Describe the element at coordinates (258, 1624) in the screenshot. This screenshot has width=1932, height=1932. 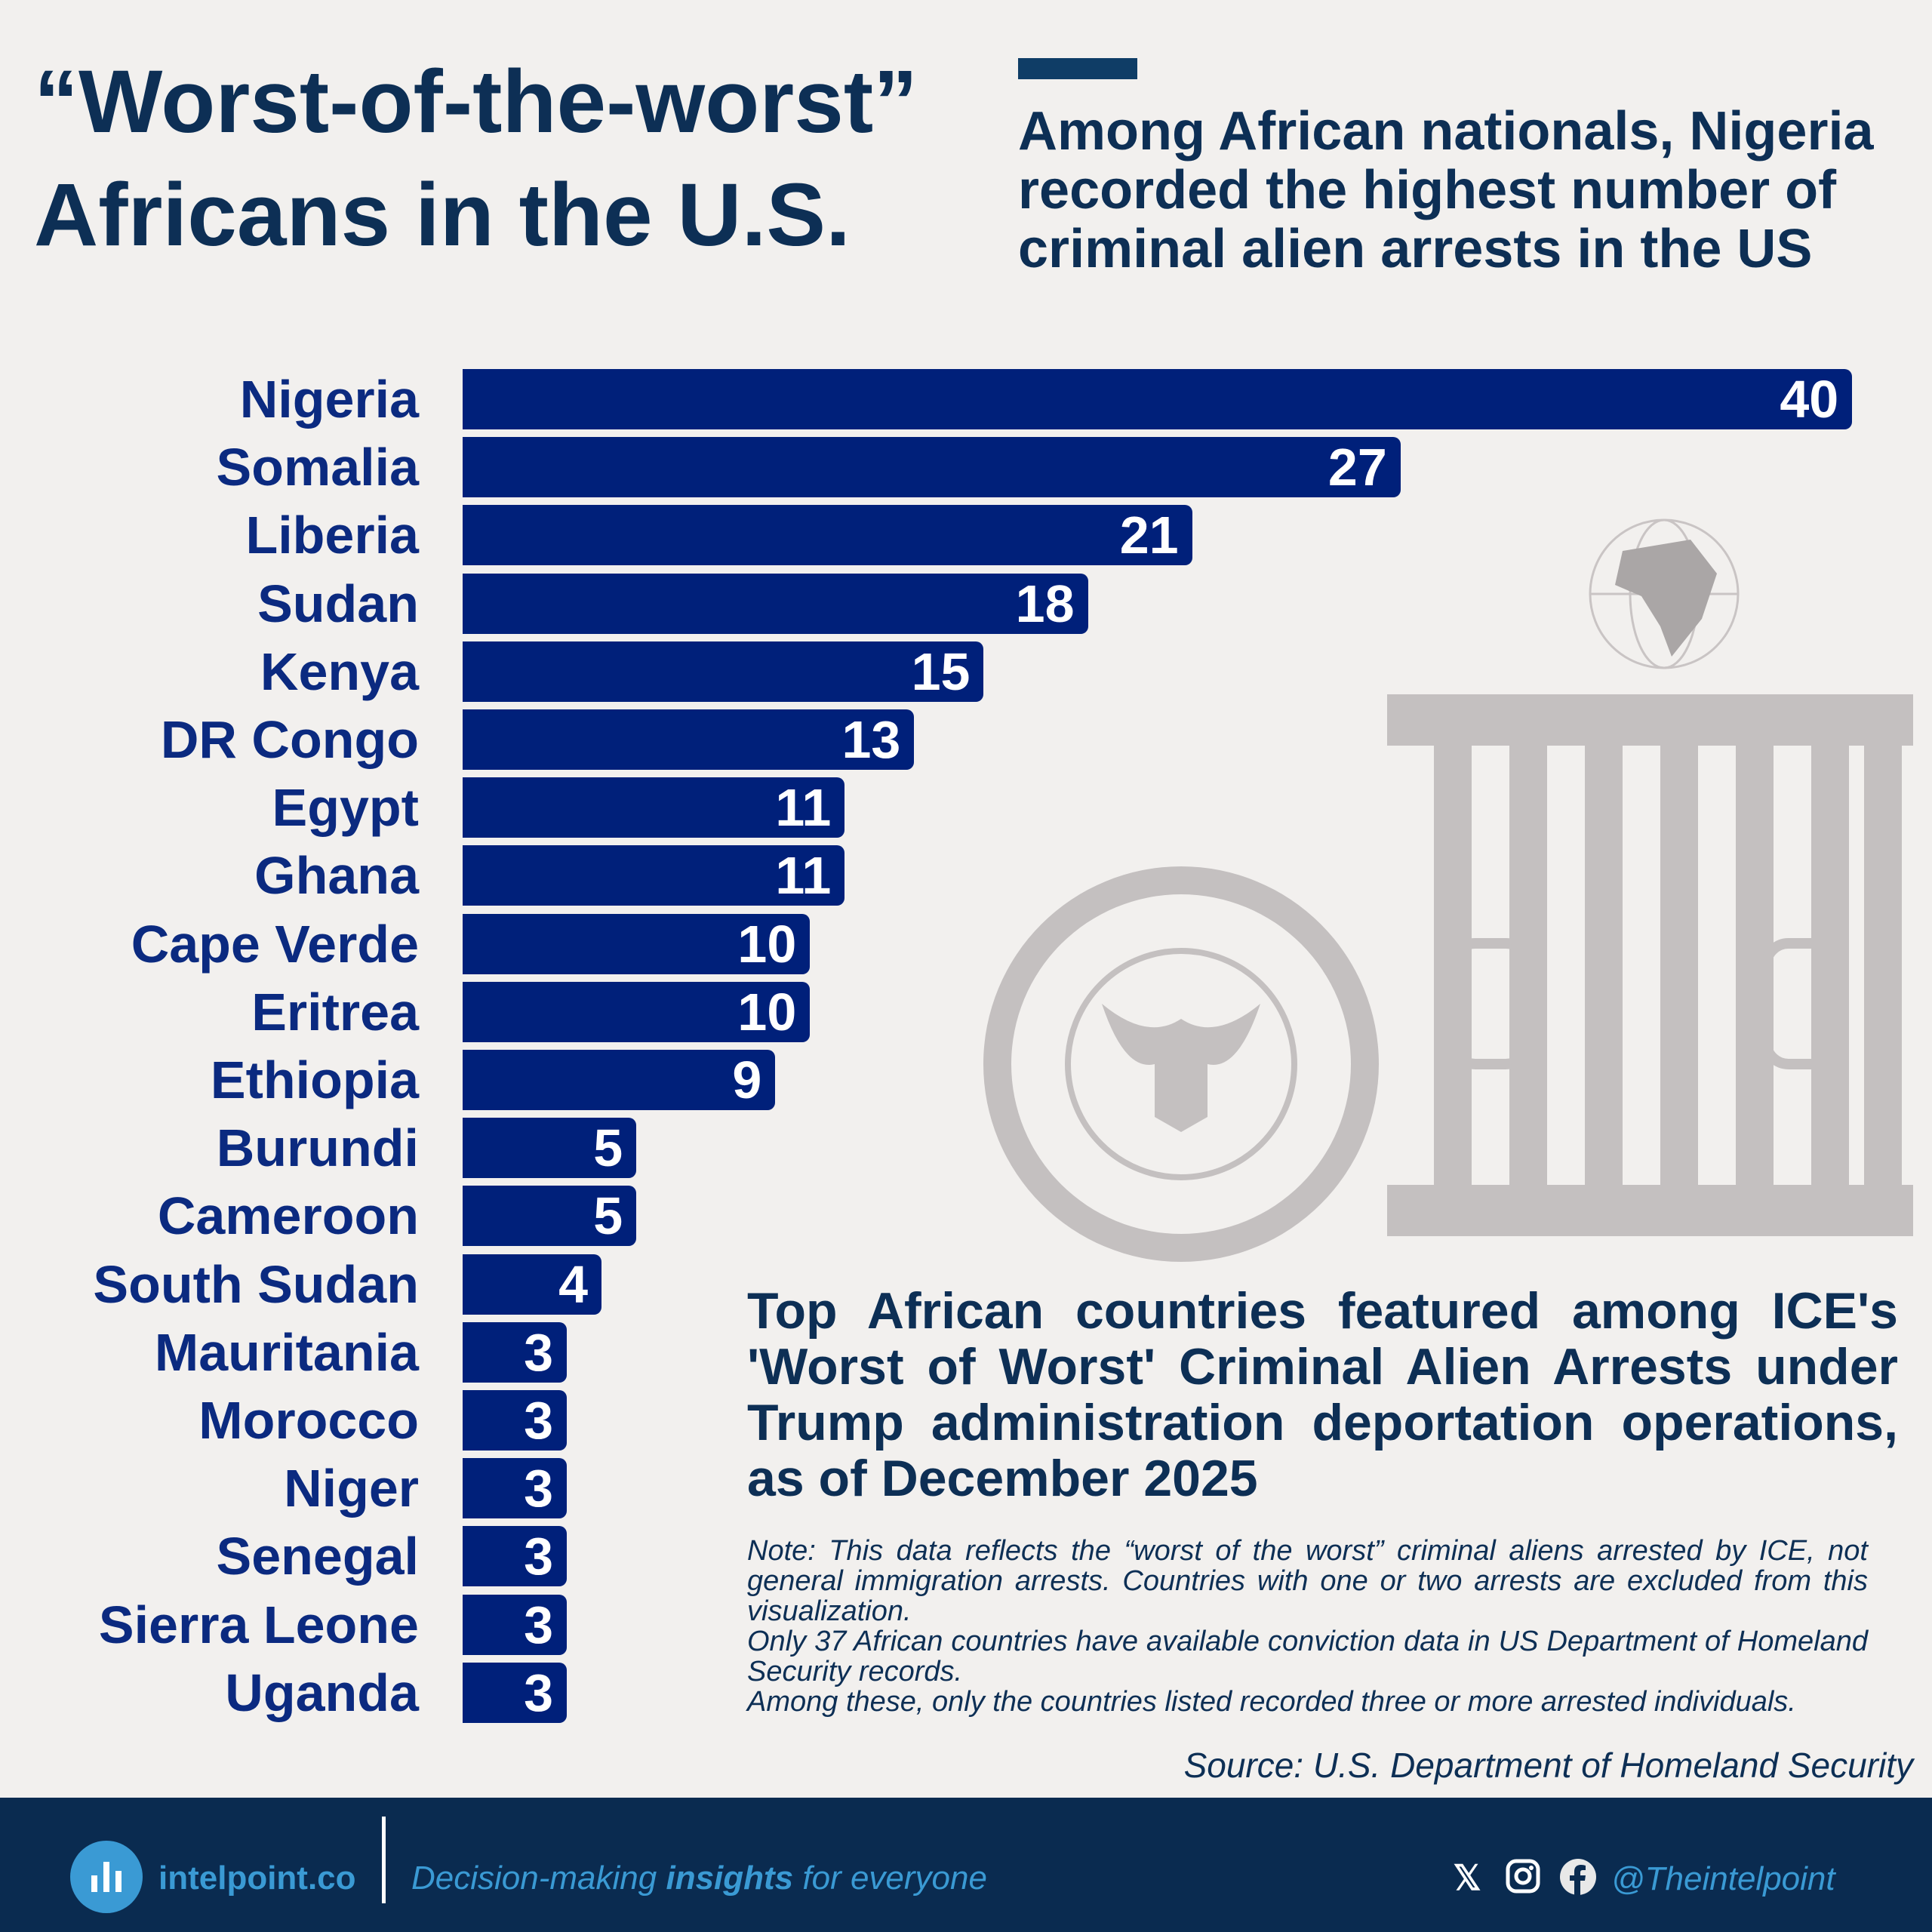
I see `category-label: Sierra Leone` at that location.